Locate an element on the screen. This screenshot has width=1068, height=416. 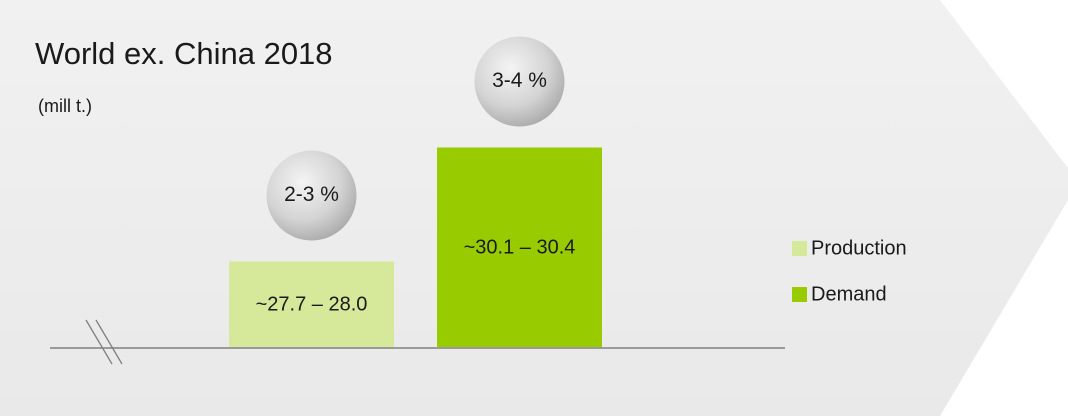
value-label: ~27.7 – 28.0 is located at coordinates (312, 305).